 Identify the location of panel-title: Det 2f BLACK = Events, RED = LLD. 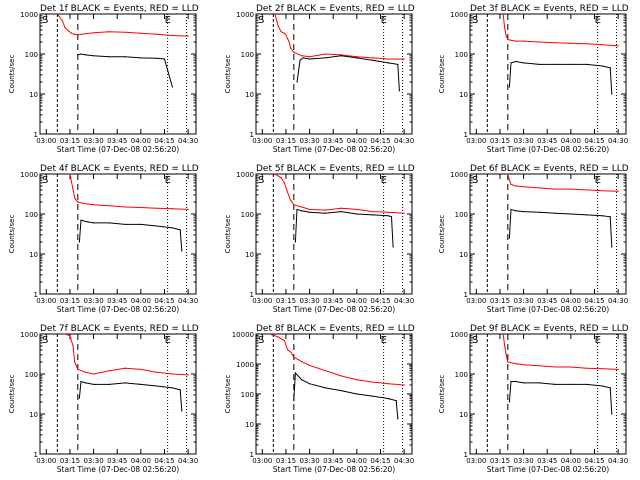
(335, 9).